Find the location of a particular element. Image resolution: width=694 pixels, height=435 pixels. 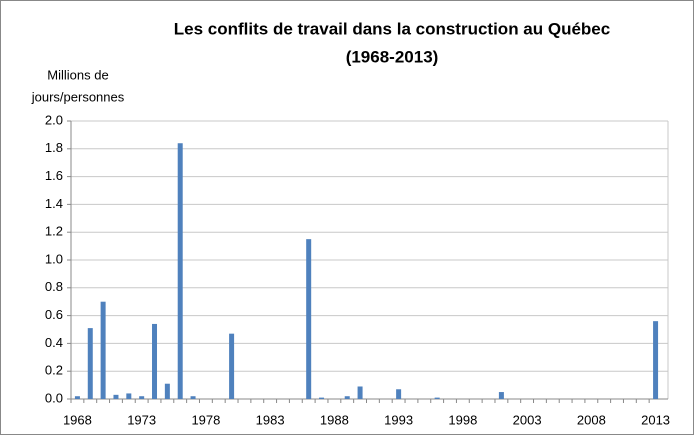

y-tick-label: 2.0 is located at coordinates (54, 119).